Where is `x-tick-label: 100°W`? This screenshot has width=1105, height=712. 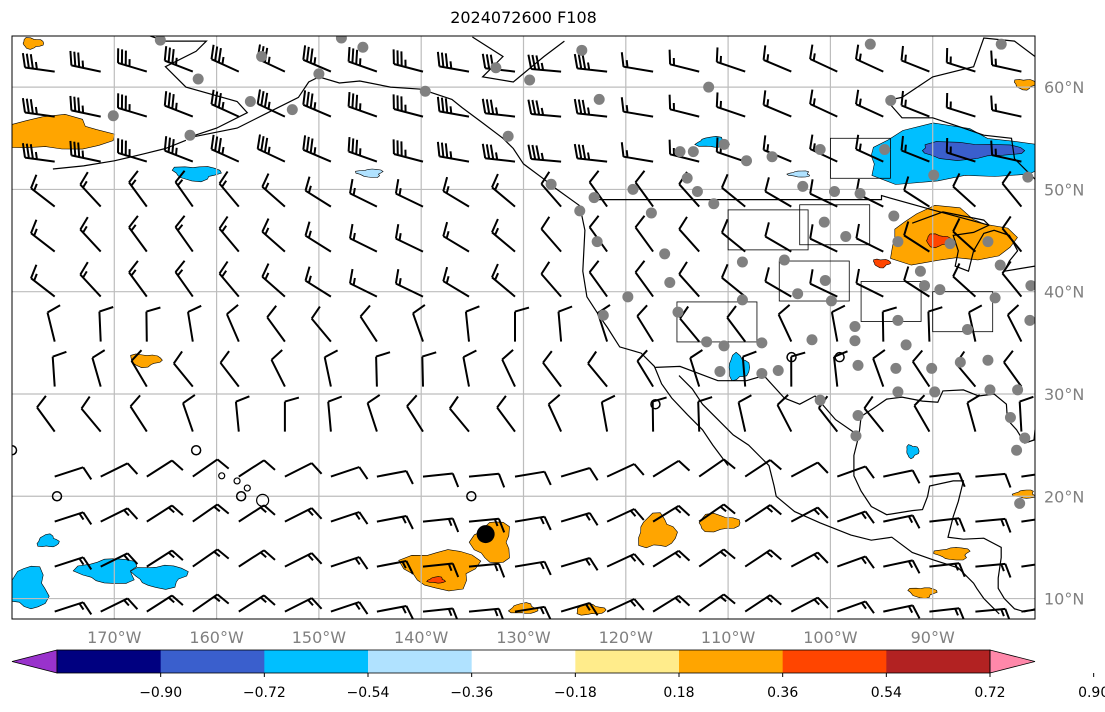
x-tick-label: 100°W is located at coordinates (830, 637).